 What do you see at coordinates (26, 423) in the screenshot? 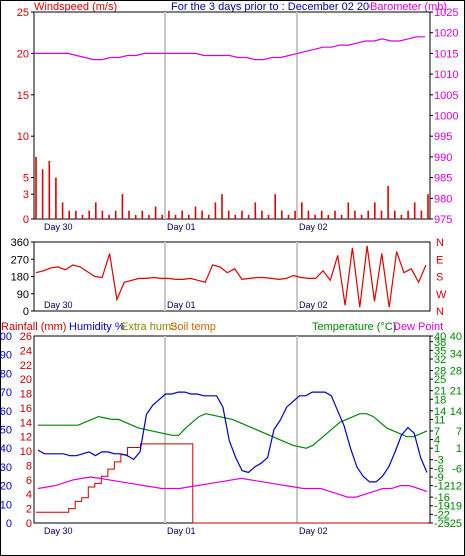
I see `rainfall-tick-label: 14` at bounding box center [26, 423].